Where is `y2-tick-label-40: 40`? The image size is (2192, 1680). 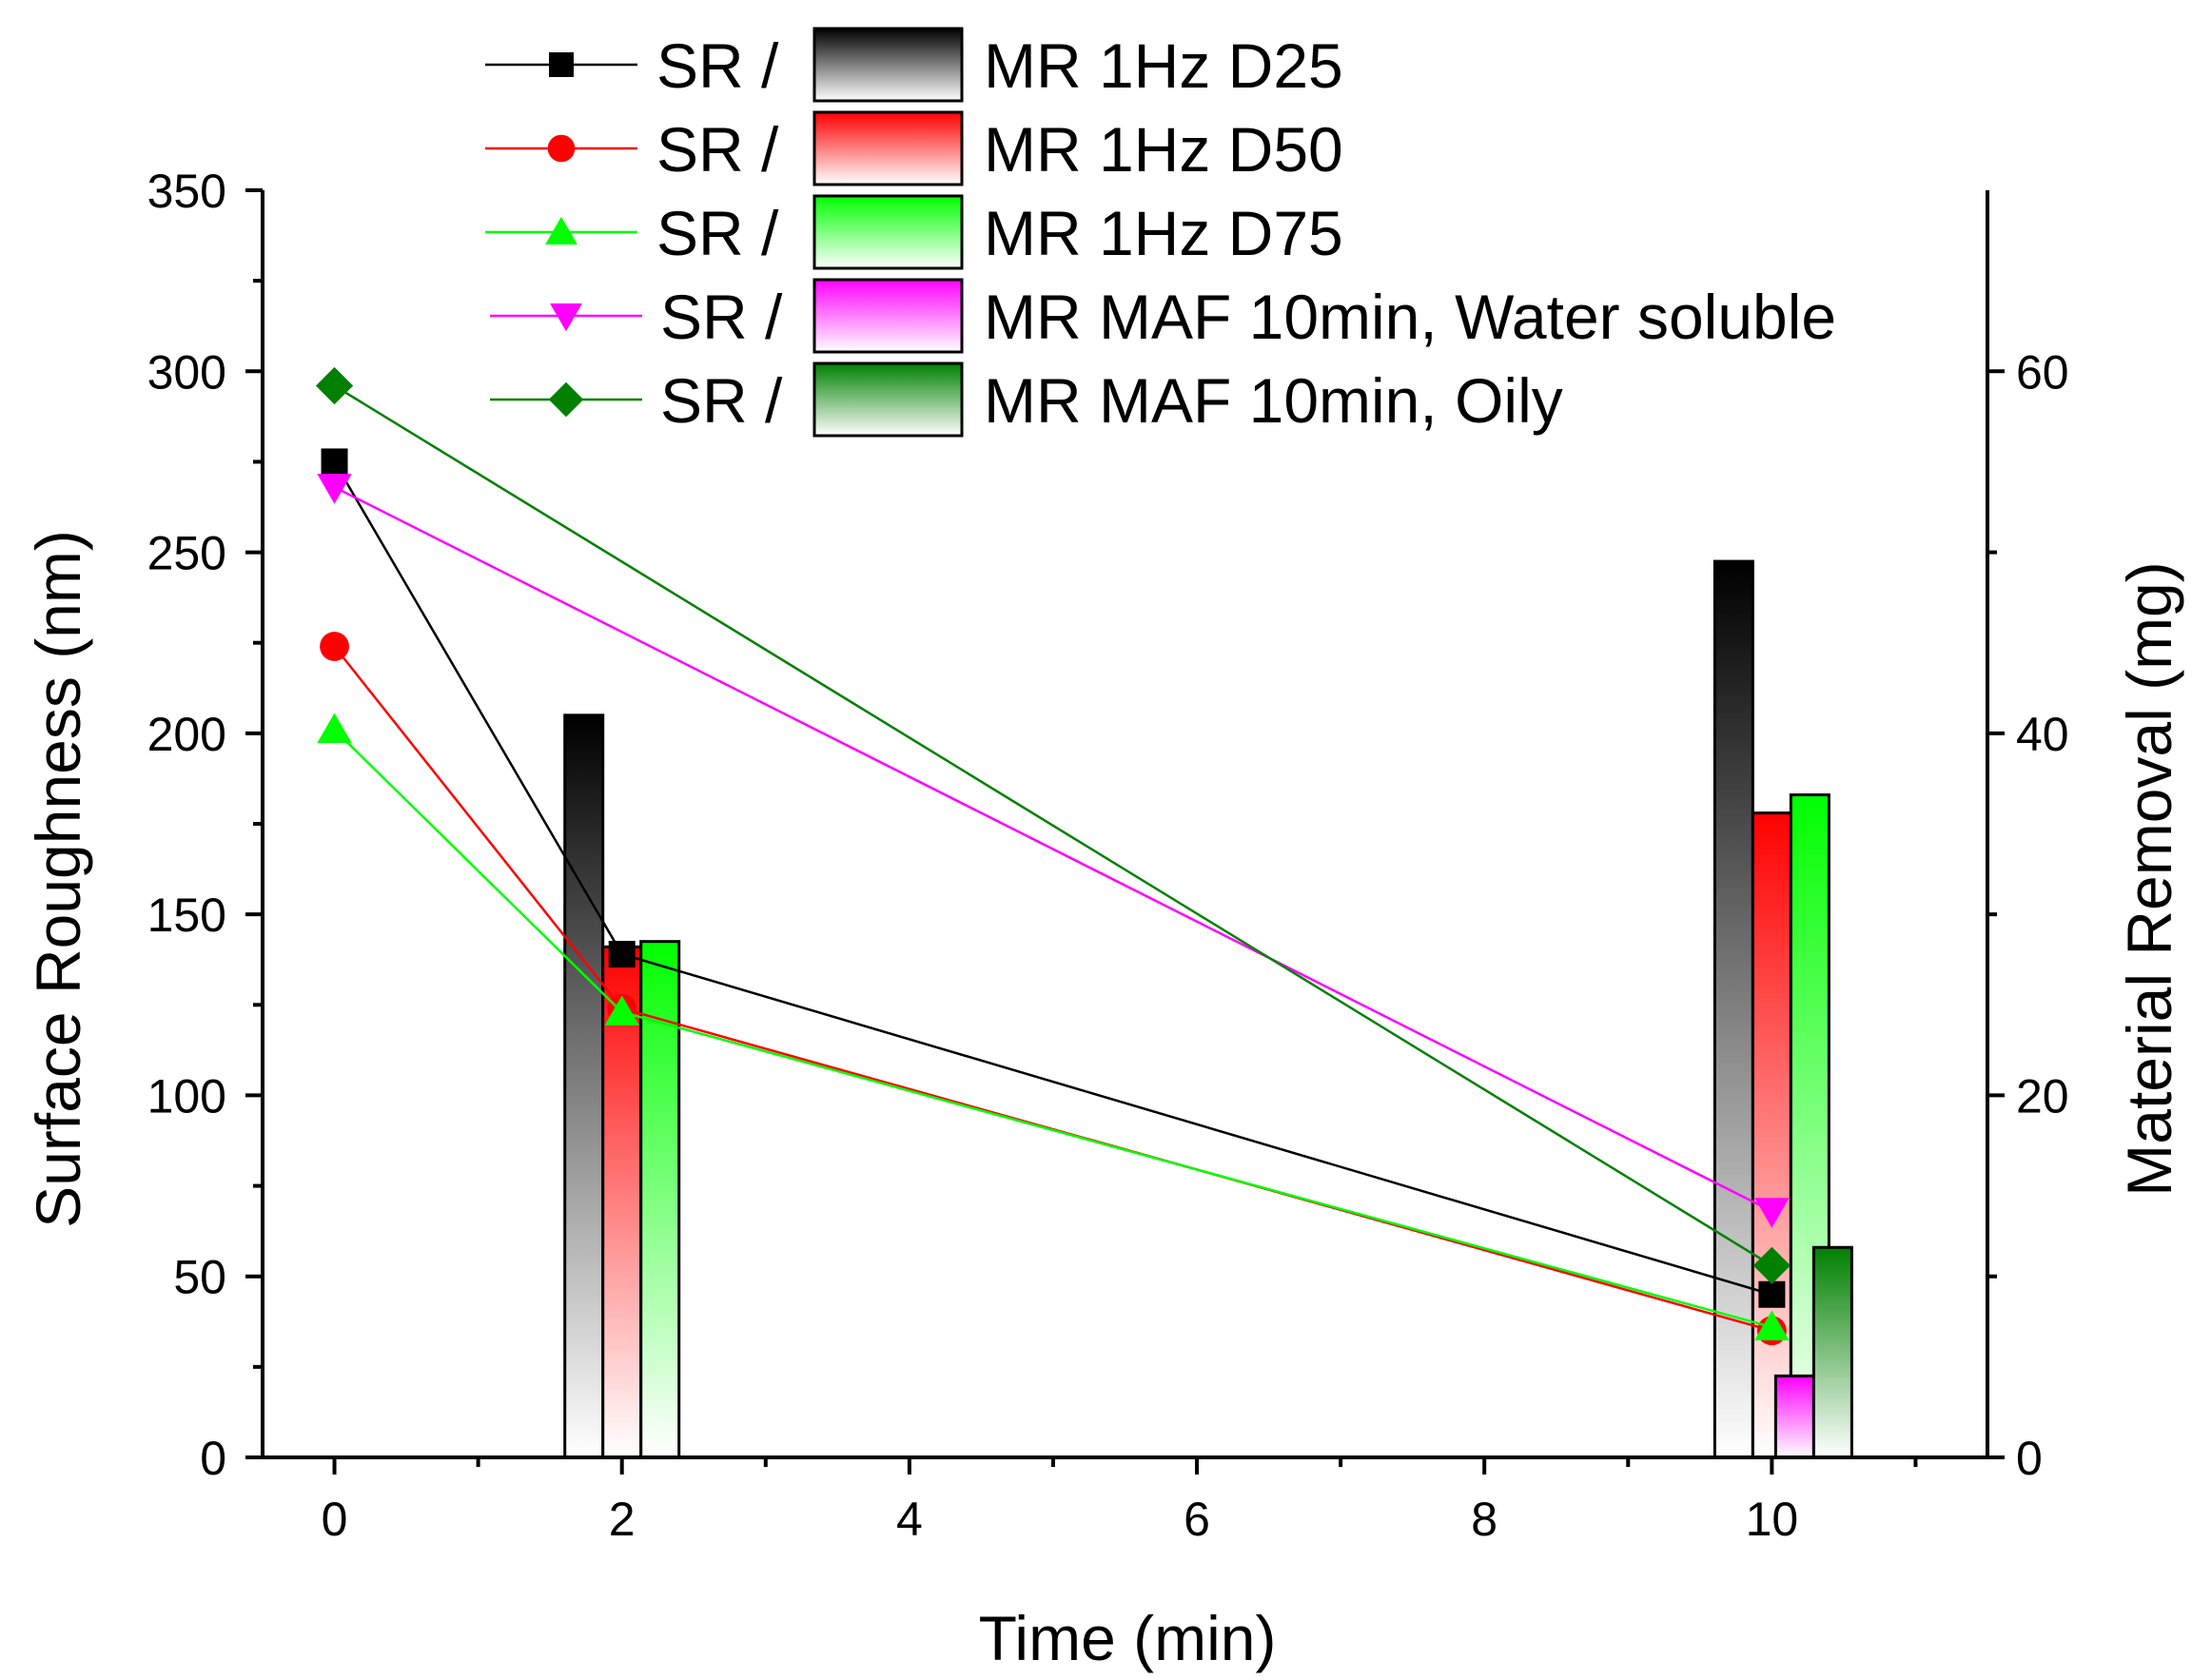
y2-tick-label-40: 40 is located at coordinates (2042, 734).